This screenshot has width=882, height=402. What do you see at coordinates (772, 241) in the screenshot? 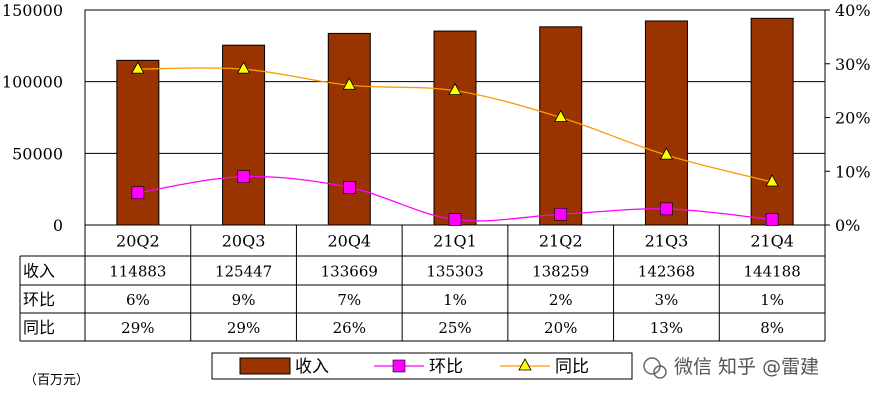
I see `x-tick-label: 21Q4` at bounding box center [772, 241].